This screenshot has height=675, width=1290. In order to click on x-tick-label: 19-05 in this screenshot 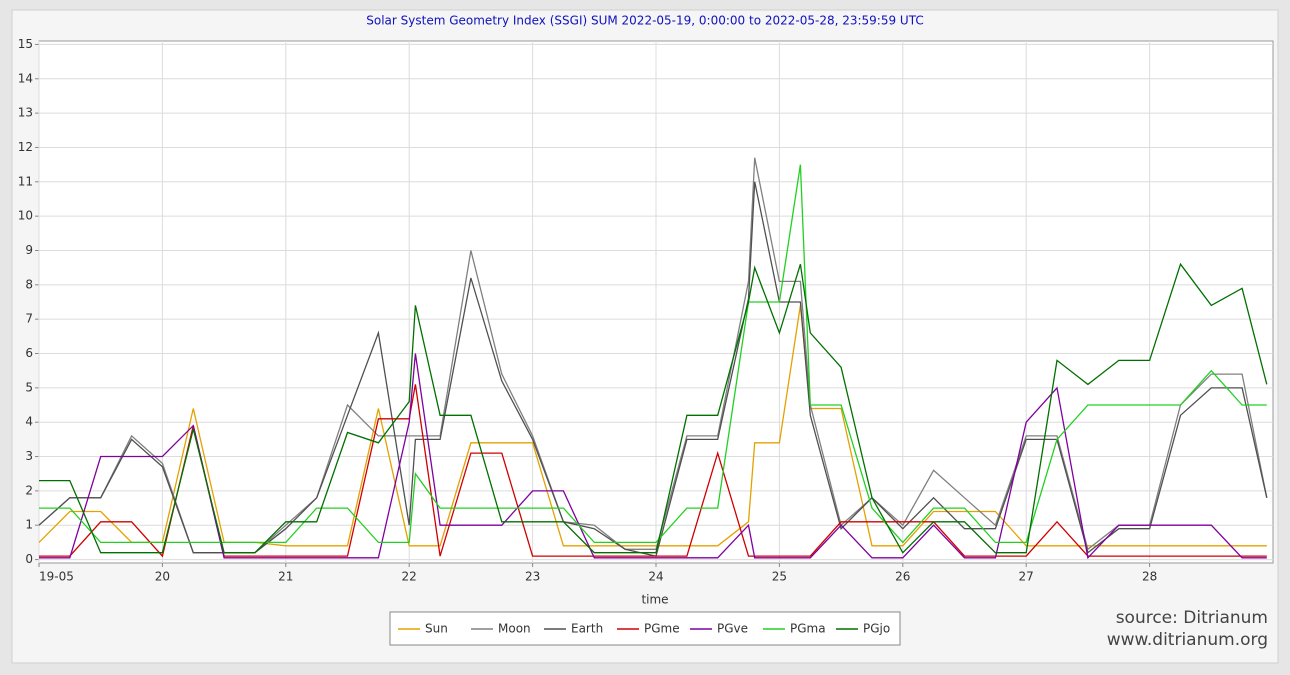, I will do `click(56, 577)`.